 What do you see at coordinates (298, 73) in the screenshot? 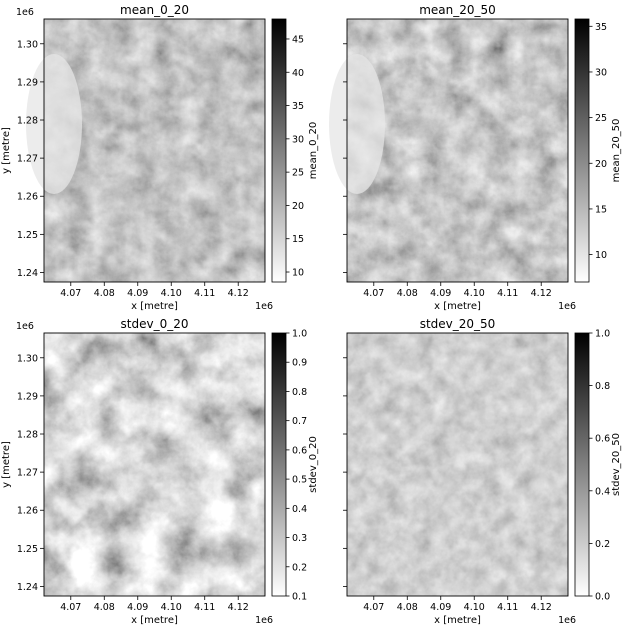
I see `colorbar-tick-label: 40` at bounding box center [298, 73].